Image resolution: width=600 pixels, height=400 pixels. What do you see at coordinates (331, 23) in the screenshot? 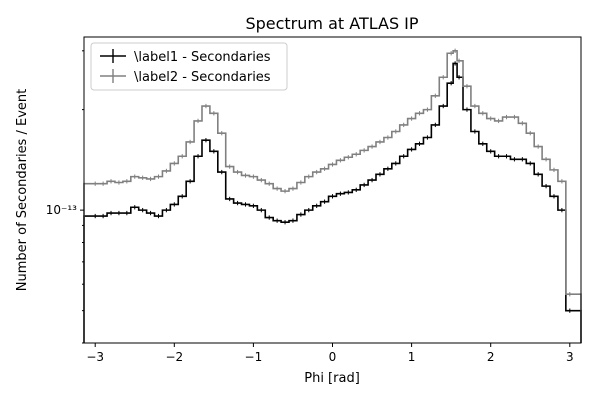
I see `chart-title: Spectrum at ATLAS IP` at bounding box center [331, 23].